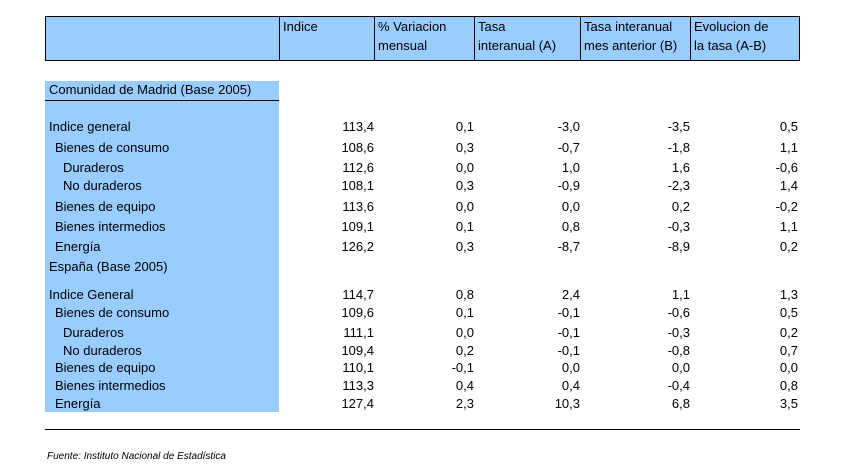  I want to click on cell-indice: 111,1, so click(327, 333).